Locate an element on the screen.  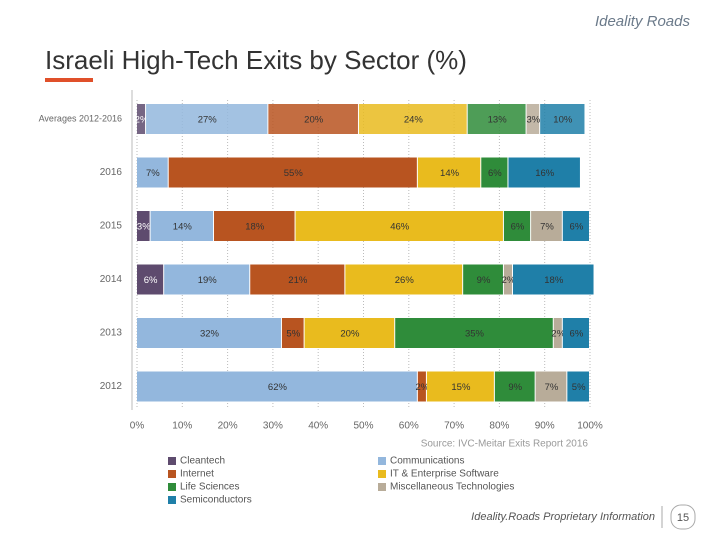
slide-title: Israeli High-Tech Exits by Sector (%) is located at coordinates (256, 60).